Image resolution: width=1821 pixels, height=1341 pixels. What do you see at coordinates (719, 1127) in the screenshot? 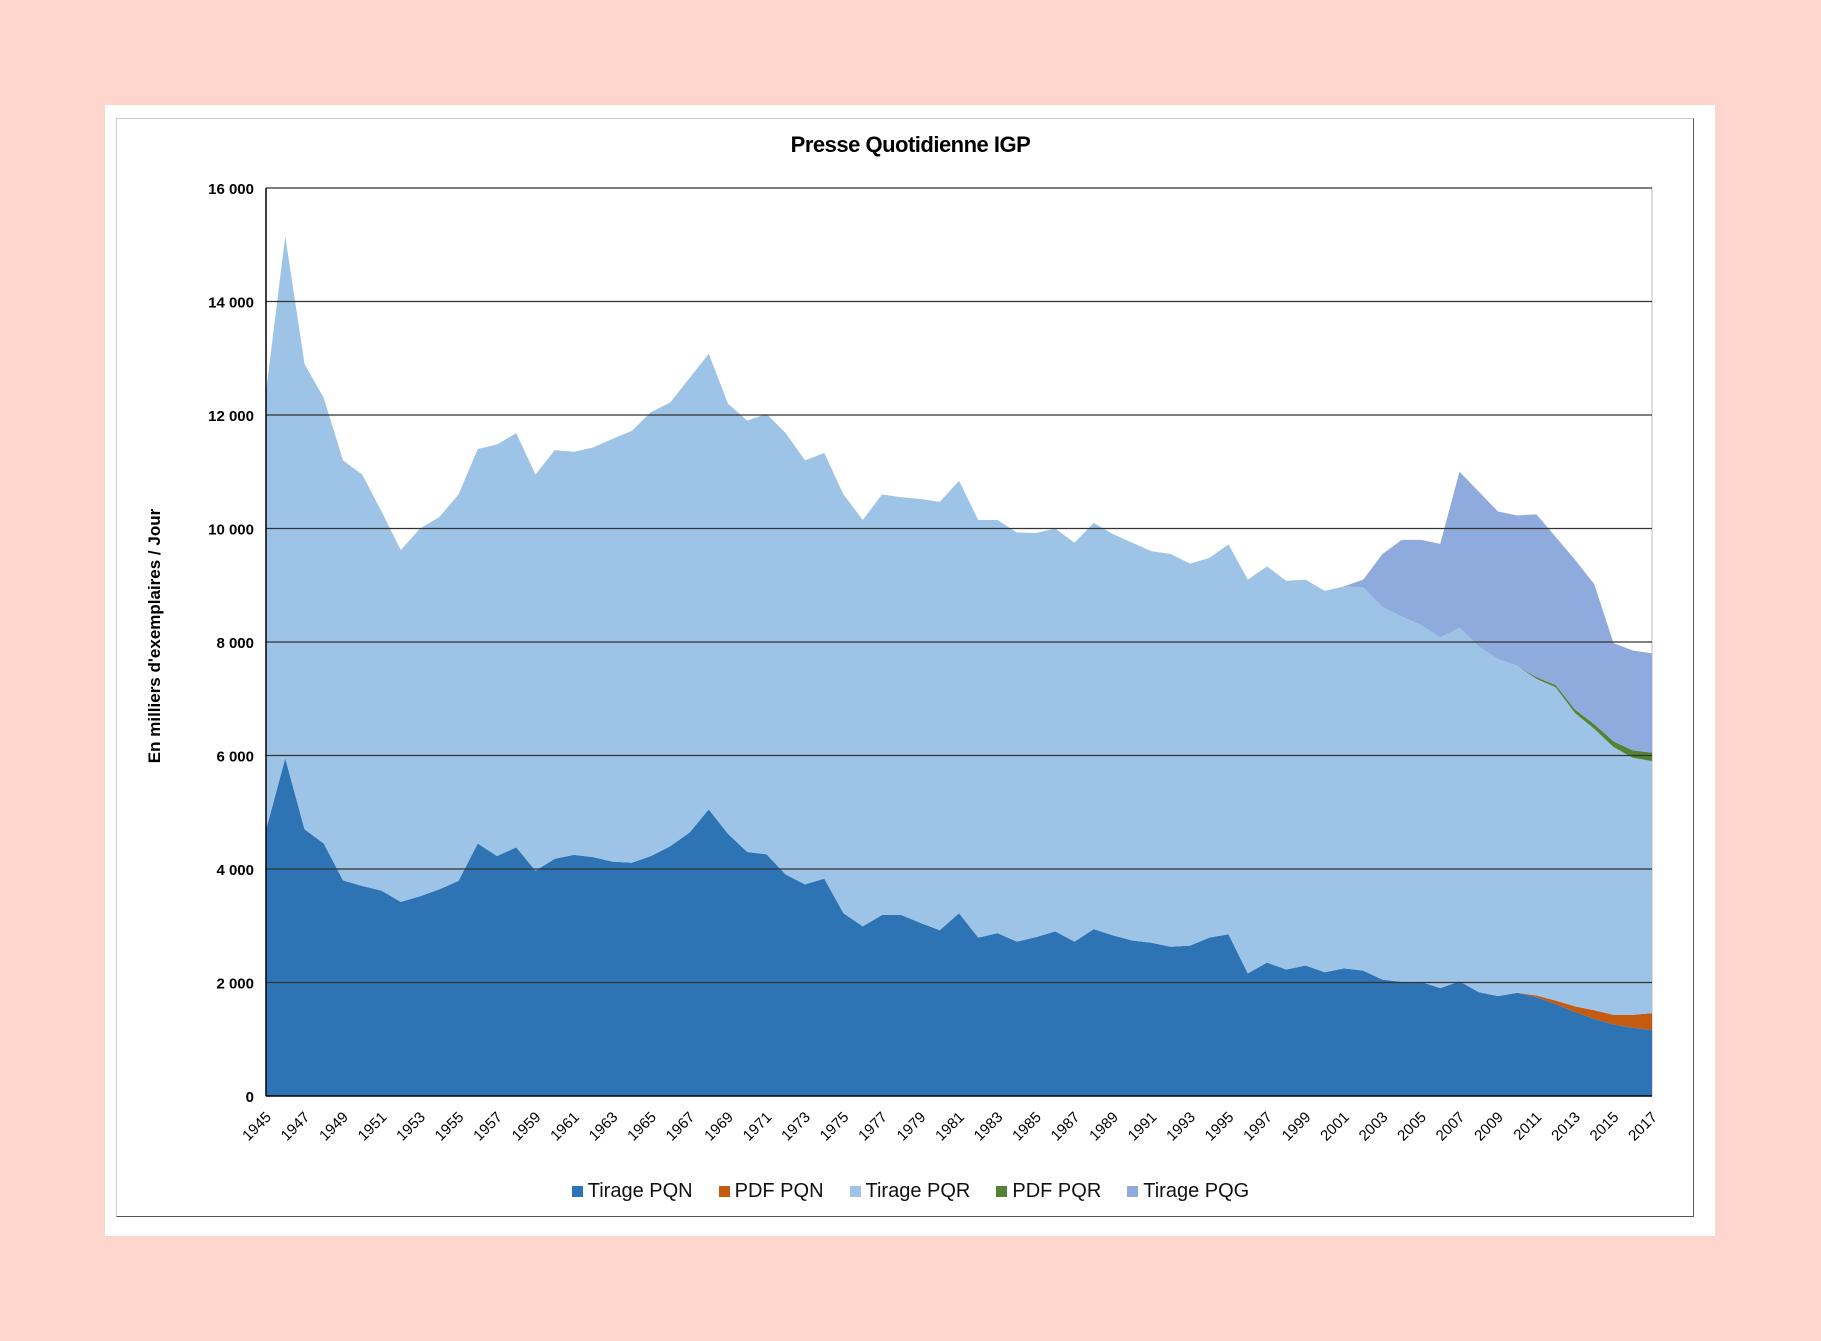
I see `x-tick-label: 1969` at bounding box center [719, 1127].